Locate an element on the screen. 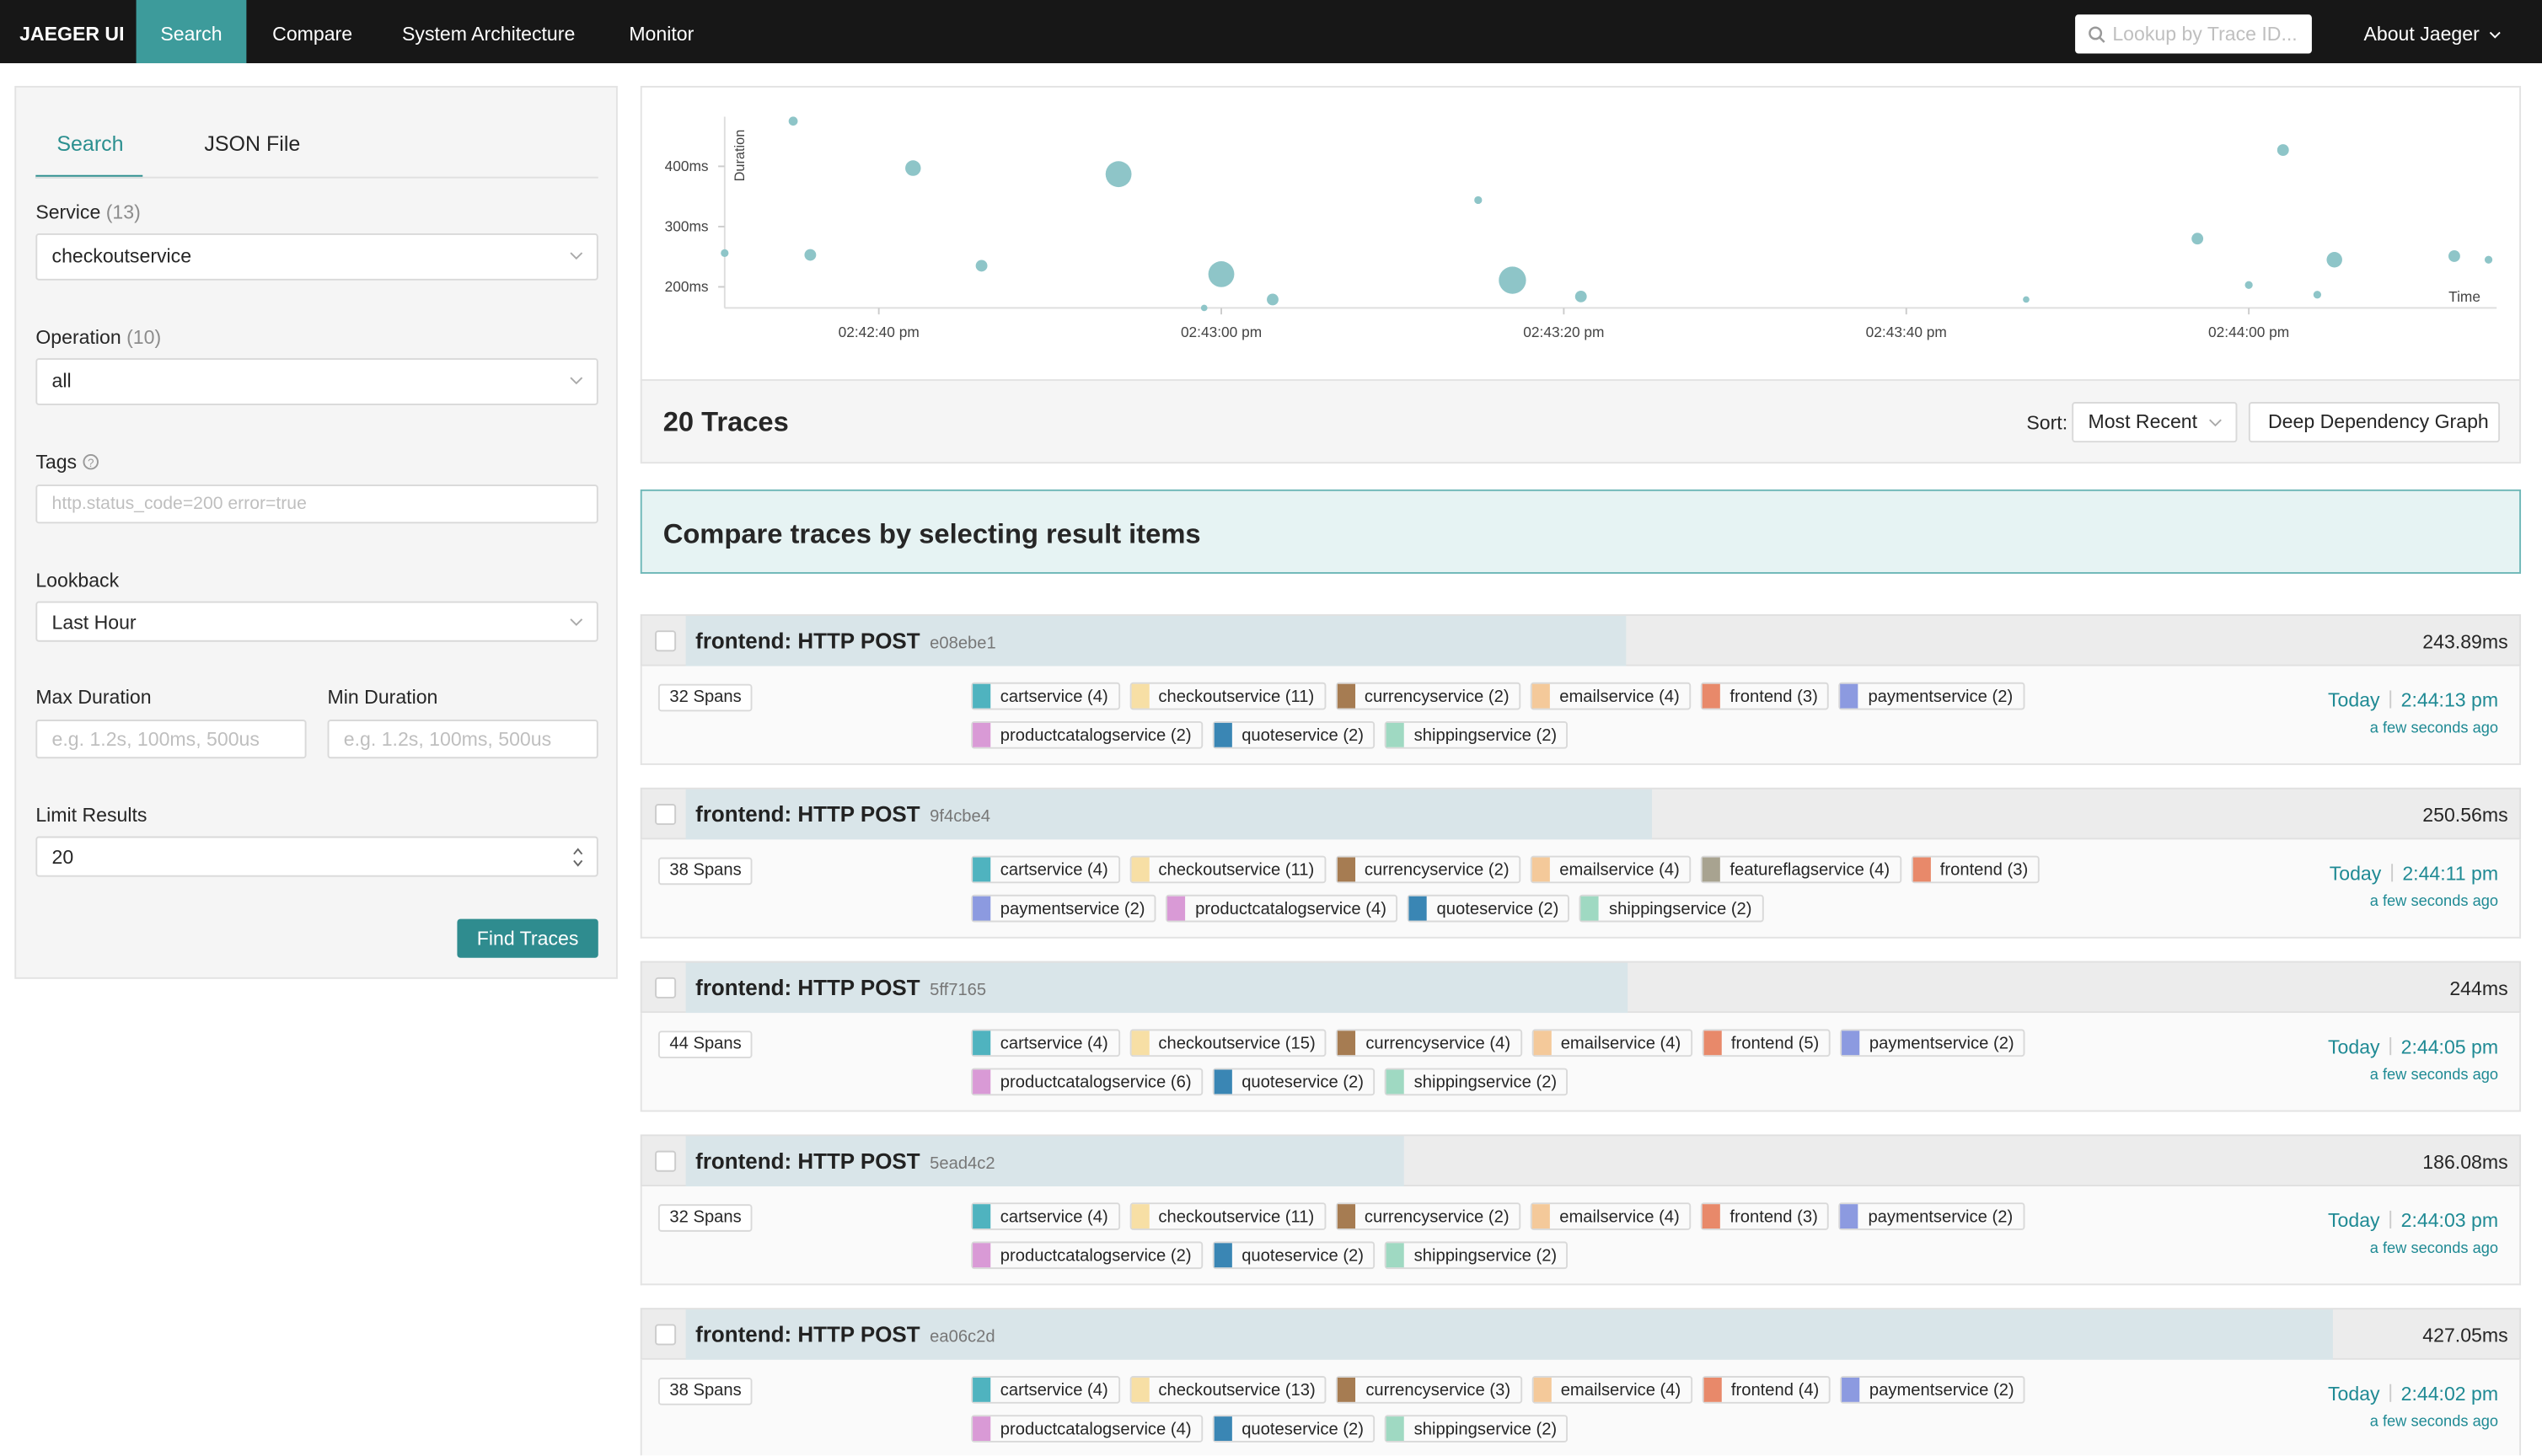 This screenshot has width=2542, height=1456. operation-select: all is located at coordinates (317, 381).